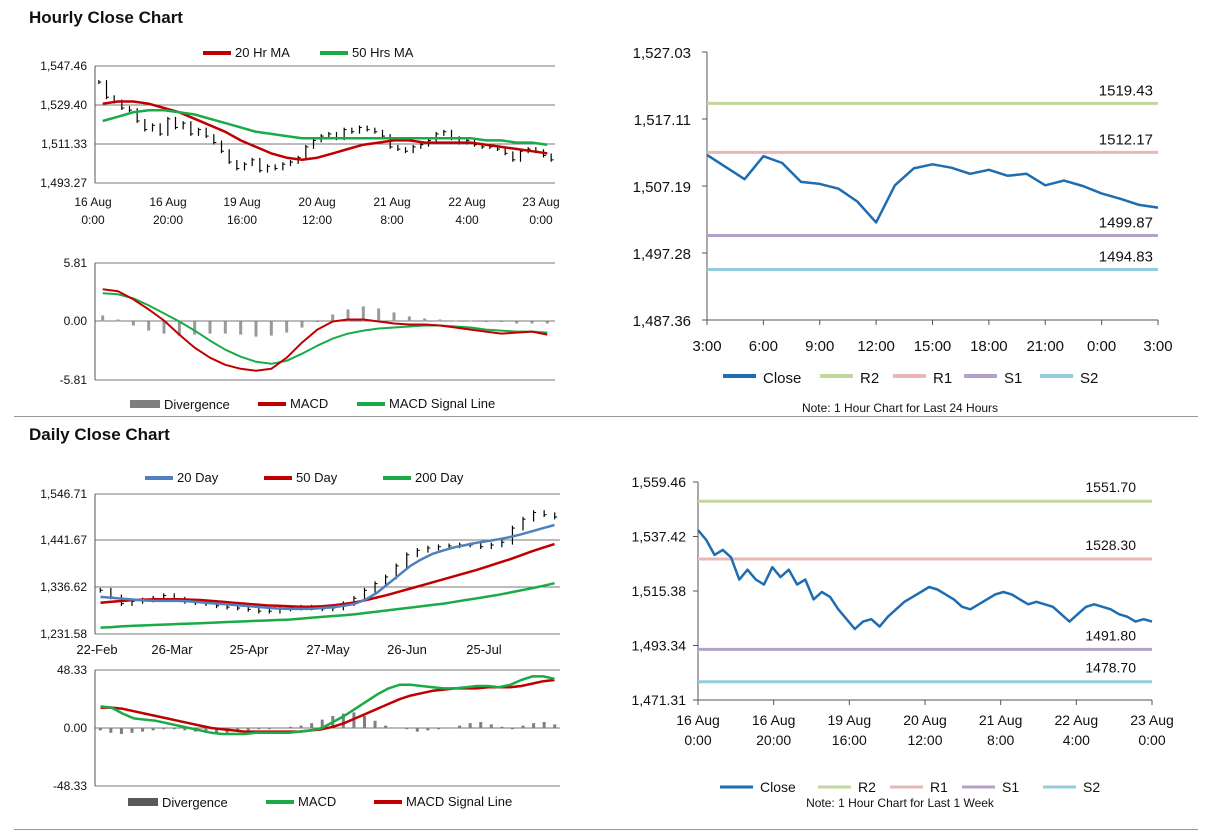 The width and height of the screenshot is (1212, 834). What do you see at coordinates (1152, 720) in the screenshot?
I see `daily-week-x-tick-label: 23 Aug` at bounding box center [1152, 720].